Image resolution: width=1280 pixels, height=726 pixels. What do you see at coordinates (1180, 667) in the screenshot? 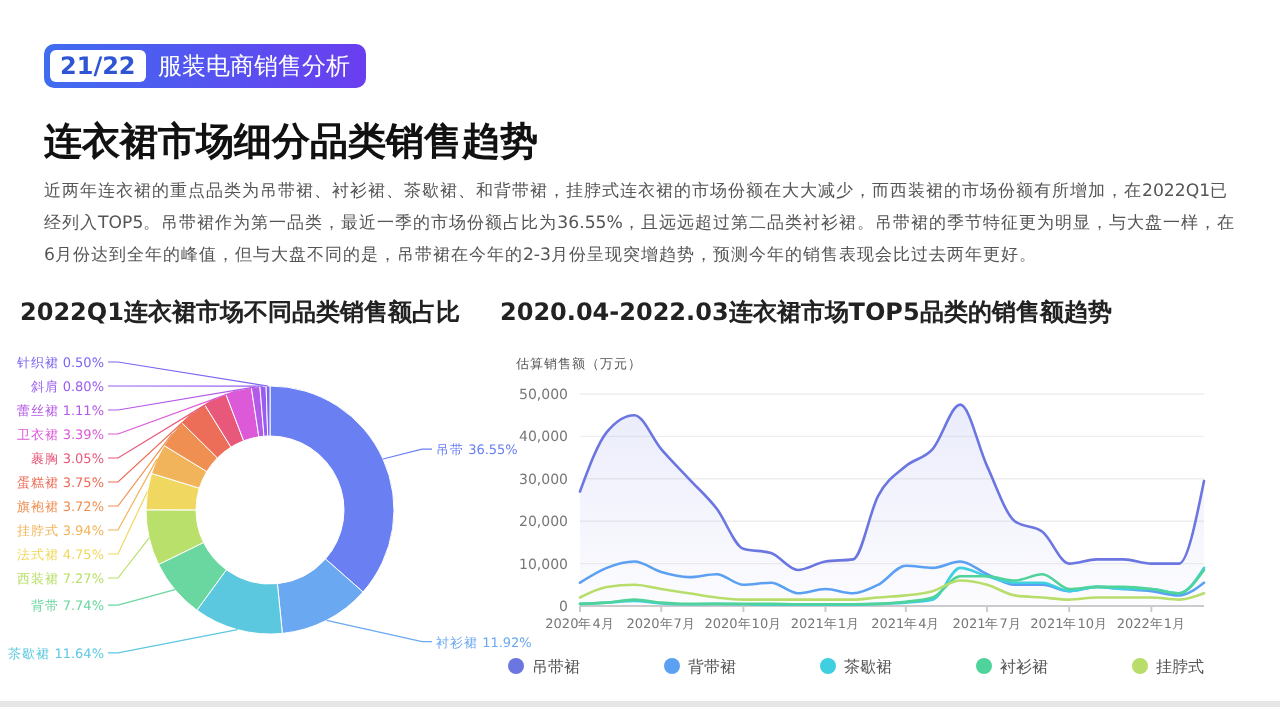
I see `legend-label: 挂脖式` at bounding box center [1180, 667].